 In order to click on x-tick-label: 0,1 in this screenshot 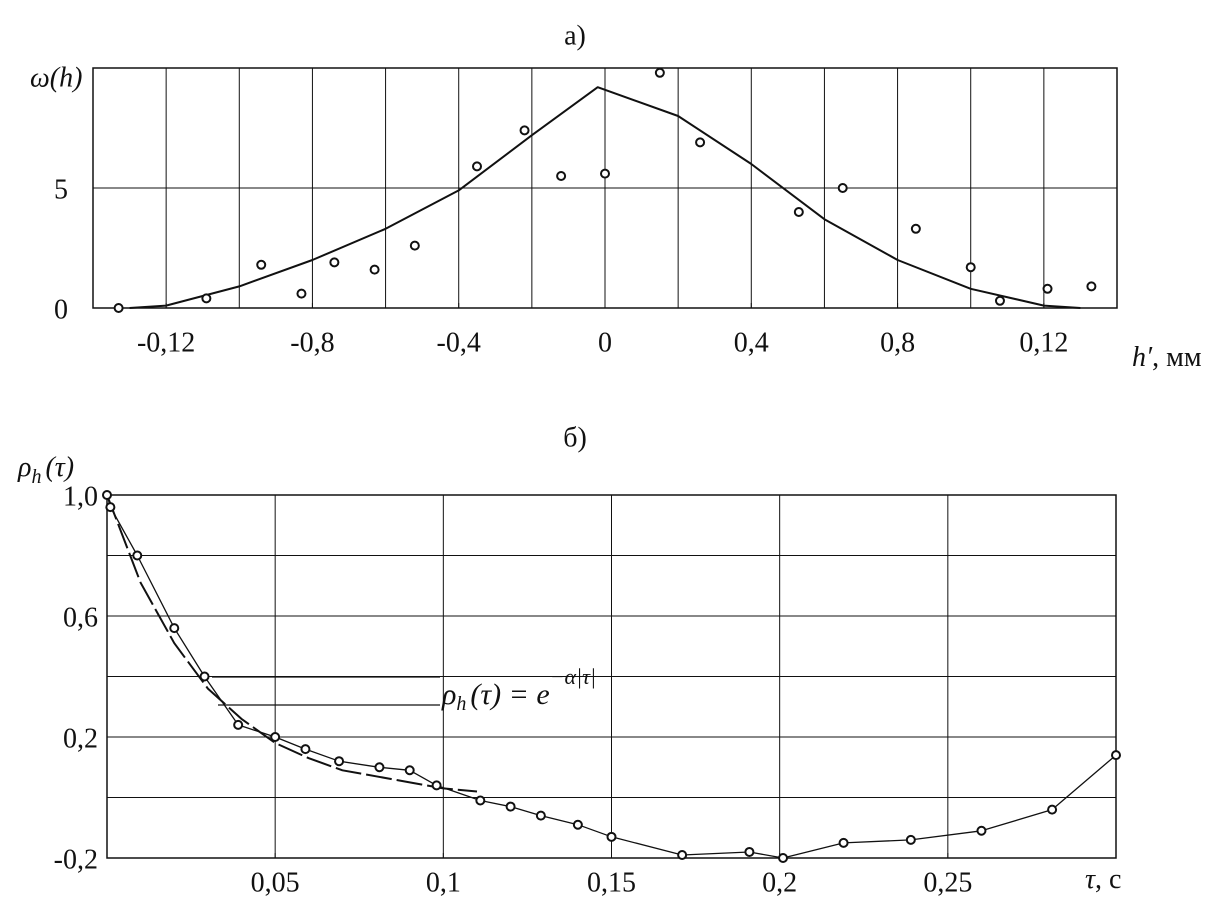, I will do `click(443, 882)`.